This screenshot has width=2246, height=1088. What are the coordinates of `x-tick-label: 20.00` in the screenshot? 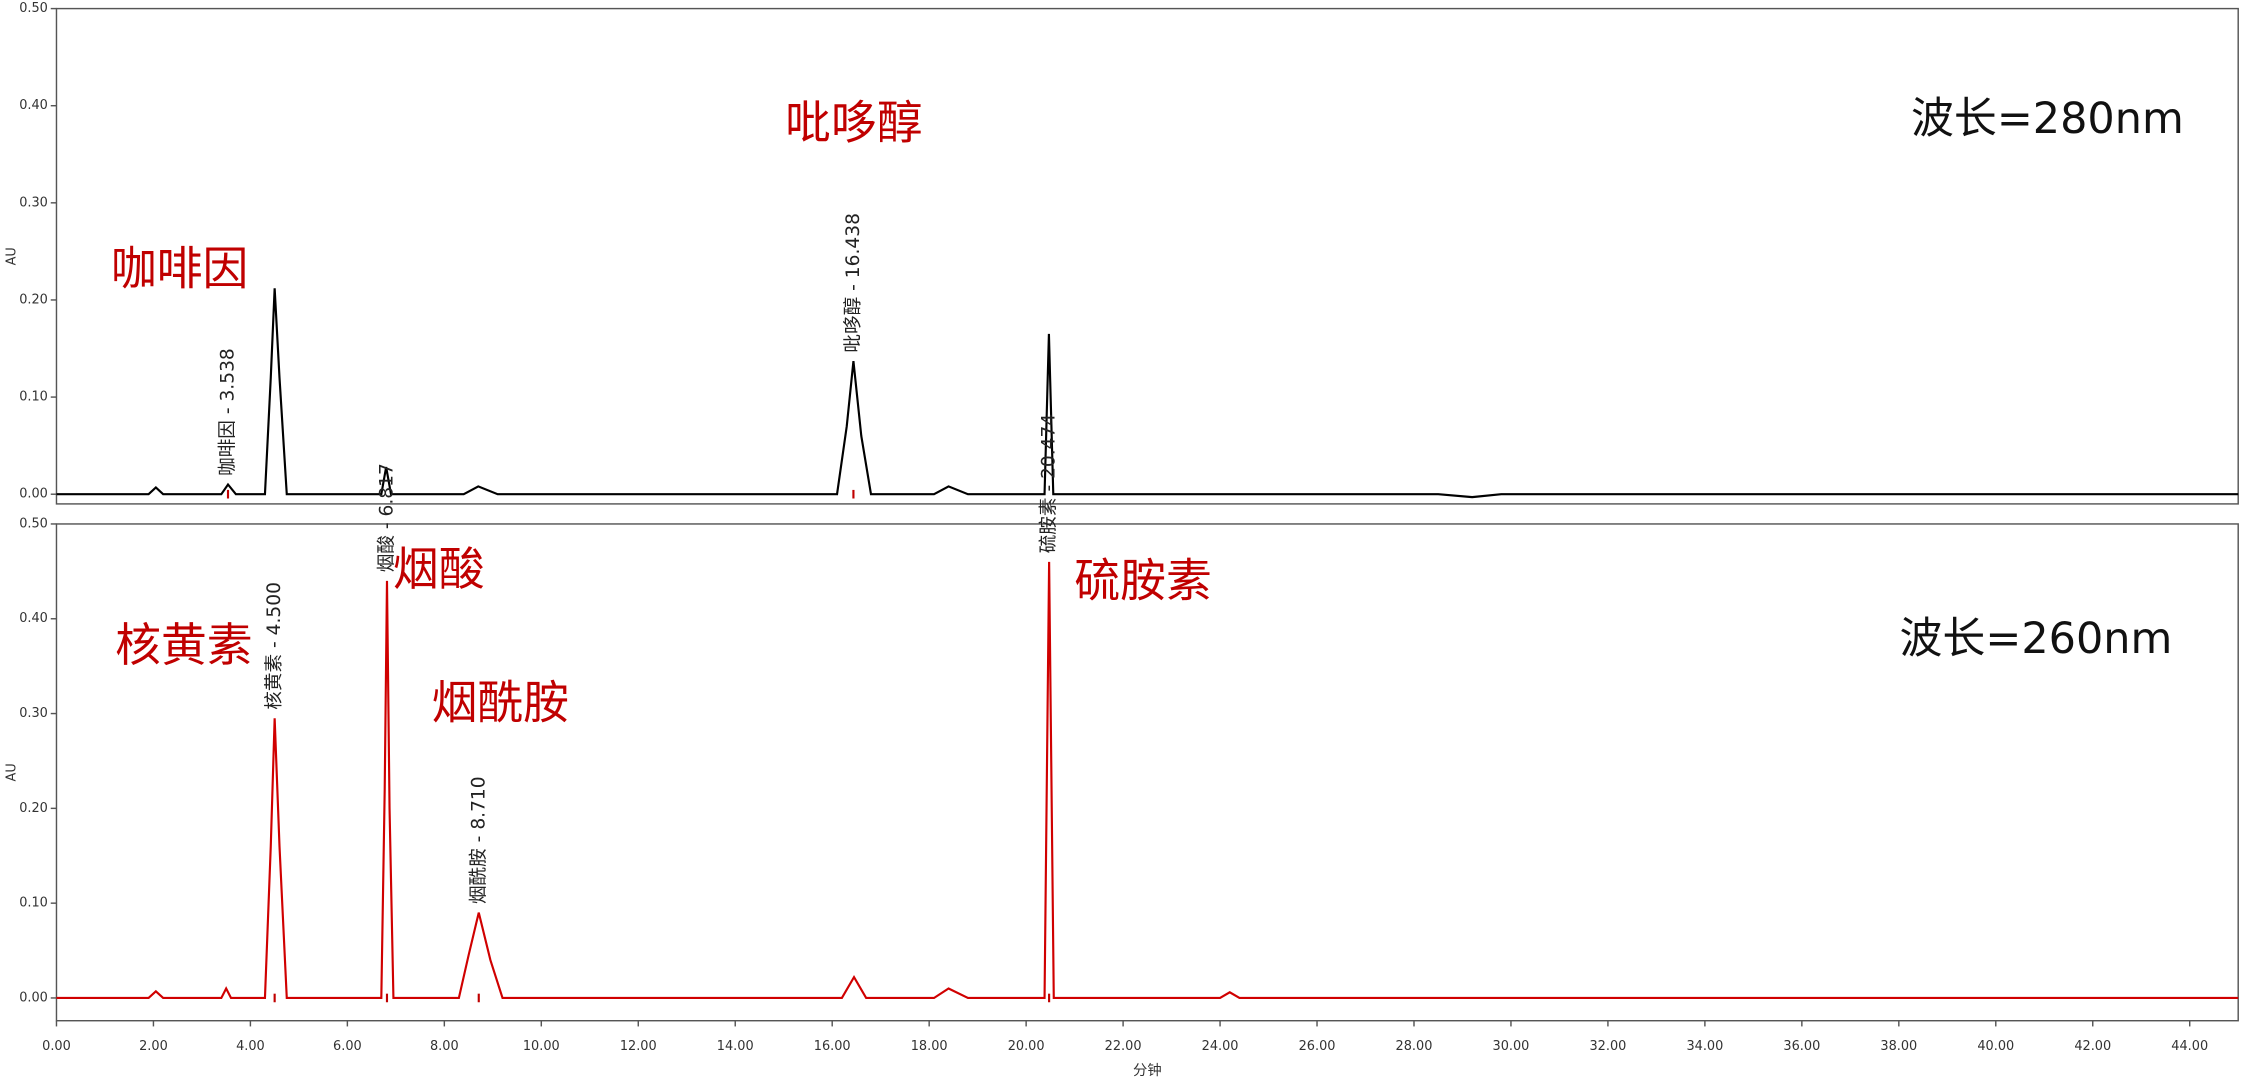 It's located at (1026, 1046).